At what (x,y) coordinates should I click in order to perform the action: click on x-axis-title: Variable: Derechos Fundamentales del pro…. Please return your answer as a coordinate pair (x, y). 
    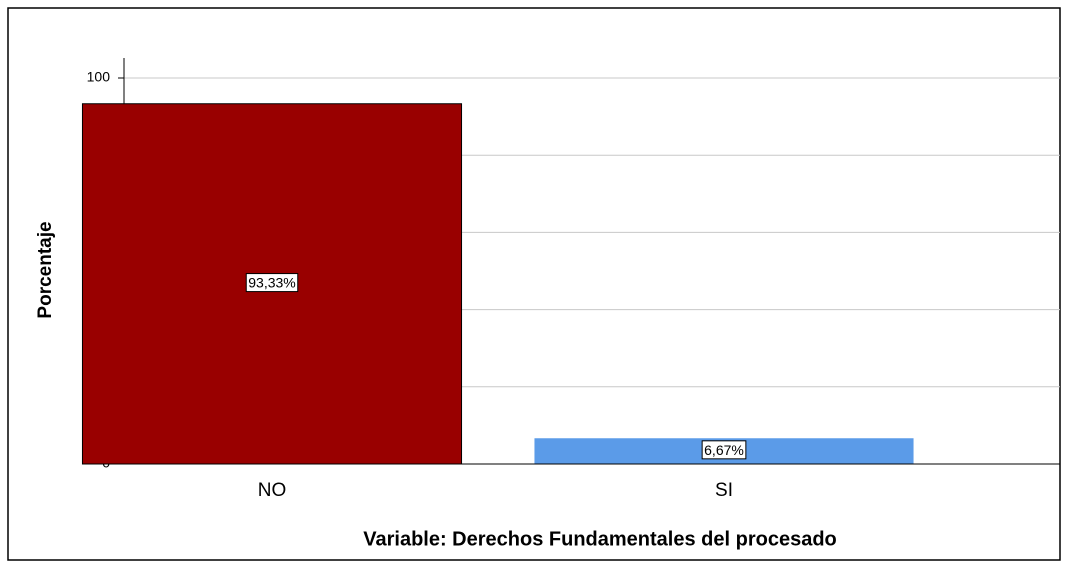
    Looking at the image, I should click on (600, 539).